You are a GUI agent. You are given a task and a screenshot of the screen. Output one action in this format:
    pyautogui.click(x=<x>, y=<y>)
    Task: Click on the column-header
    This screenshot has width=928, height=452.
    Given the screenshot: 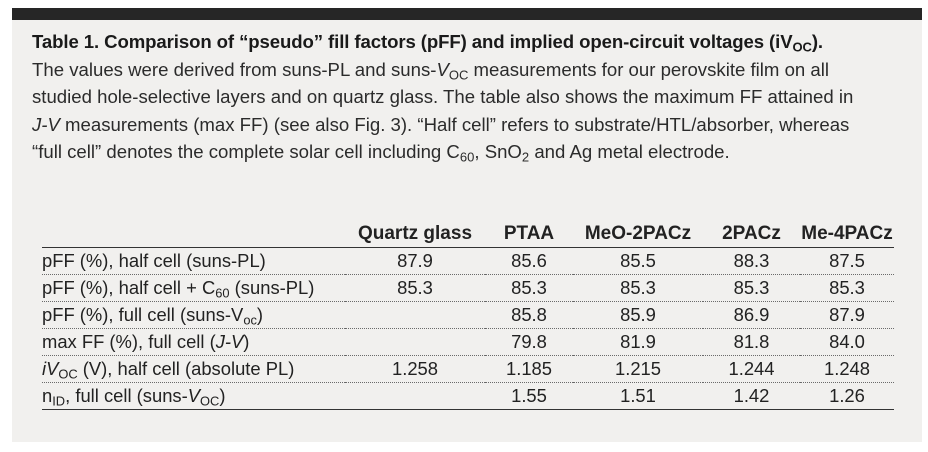 What is the action you would take?
    pyautogui.click(x=193, y=233)
    